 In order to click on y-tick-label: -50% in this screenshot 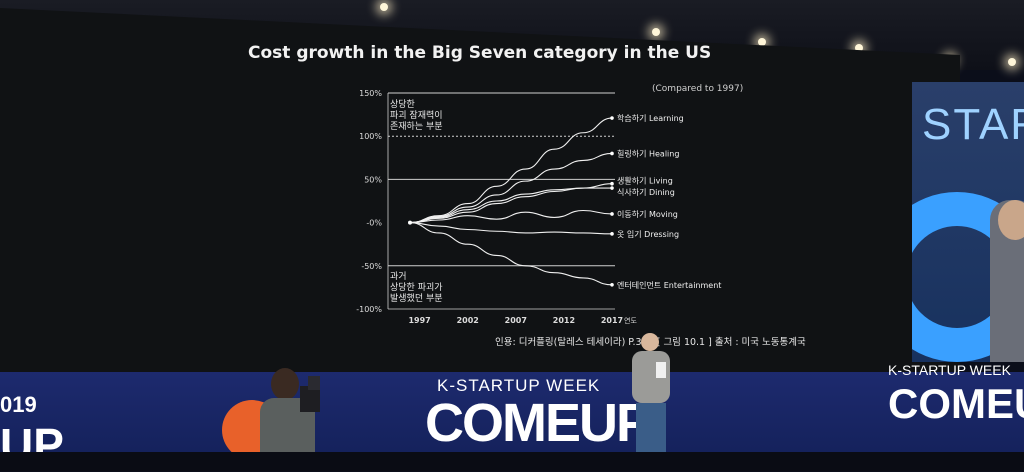, I will do `click(371, 266)`.